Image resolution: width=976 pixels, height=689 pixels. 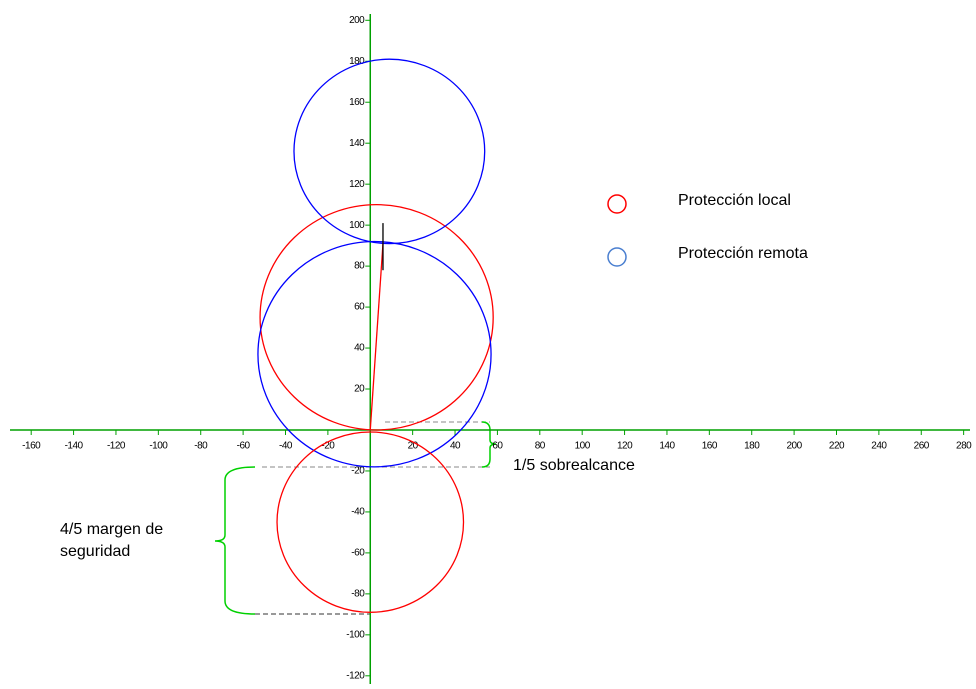 I want to click on x-tick-label: -100, so click(x=158, y=446).